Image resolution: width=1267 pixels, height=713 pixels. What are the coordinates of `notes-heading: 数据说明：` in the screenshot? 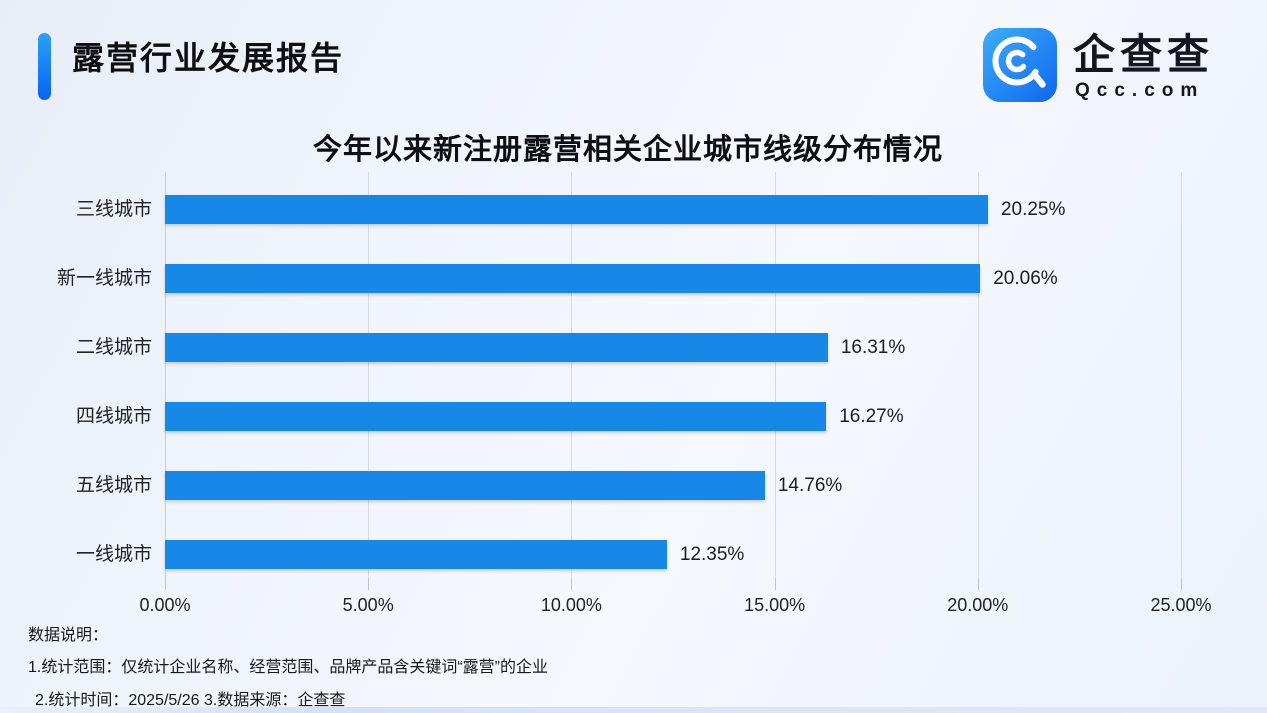 It's located at (68, 635).